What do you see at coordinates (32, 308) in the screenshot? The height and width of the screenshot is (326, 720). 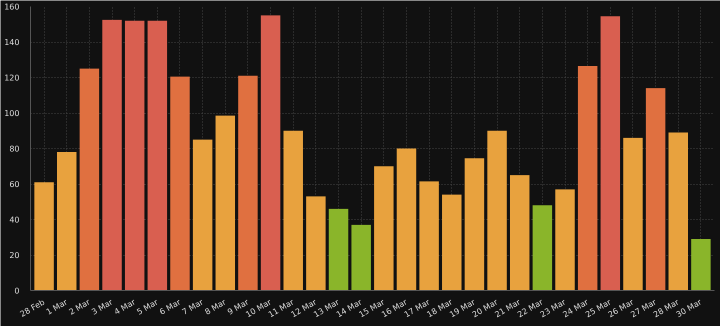 I see `x-tick-label: 28 Feb` at bounding box center [32, 308].